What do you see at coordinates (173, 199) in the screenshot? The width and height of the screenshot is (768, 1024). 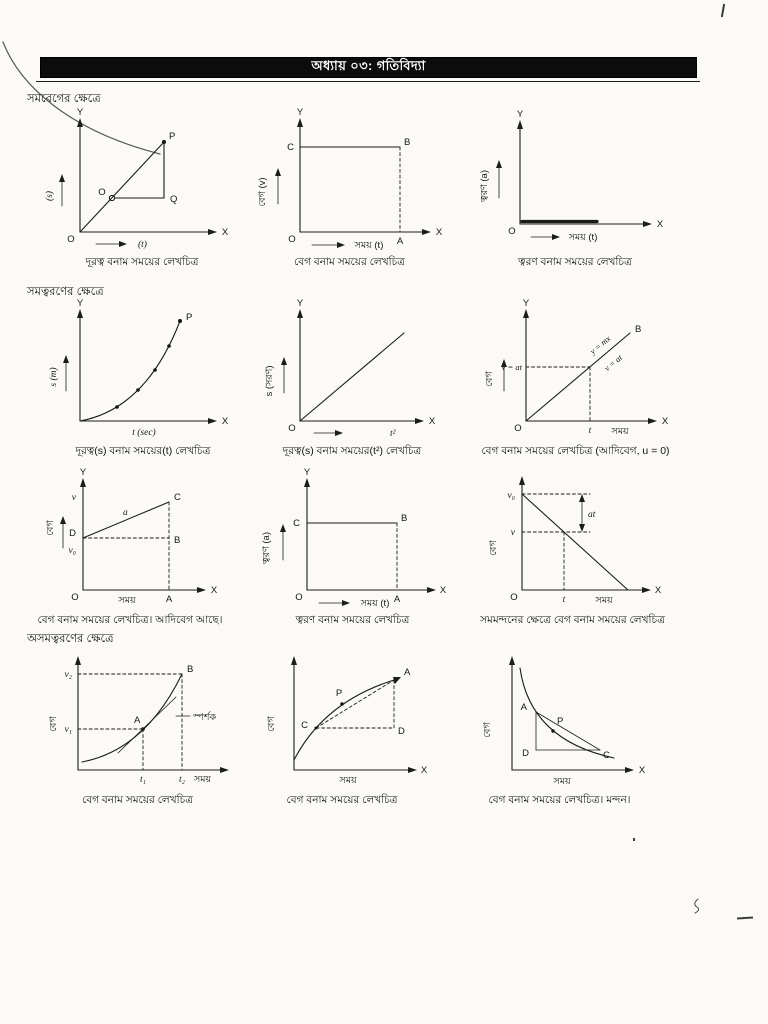 I see `point-Q-label: Q` at bounding box center [173, 199].